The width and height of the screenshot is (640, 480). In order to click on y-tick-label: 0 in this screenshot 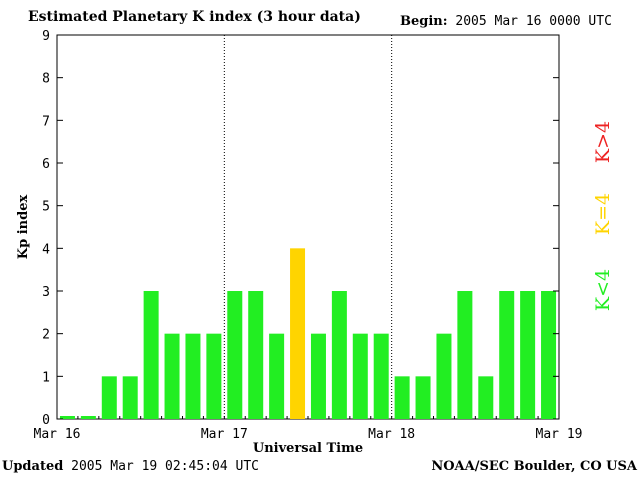, I will do `click(46, 420)`.